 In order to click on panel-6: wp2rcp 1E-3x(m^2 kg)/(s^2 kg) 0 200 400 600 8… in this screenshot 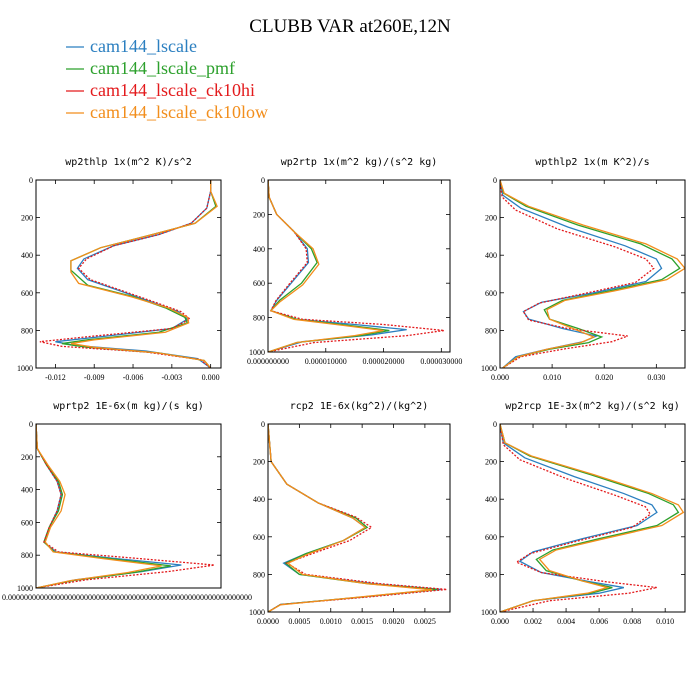, I will do `click(583, 513)`.